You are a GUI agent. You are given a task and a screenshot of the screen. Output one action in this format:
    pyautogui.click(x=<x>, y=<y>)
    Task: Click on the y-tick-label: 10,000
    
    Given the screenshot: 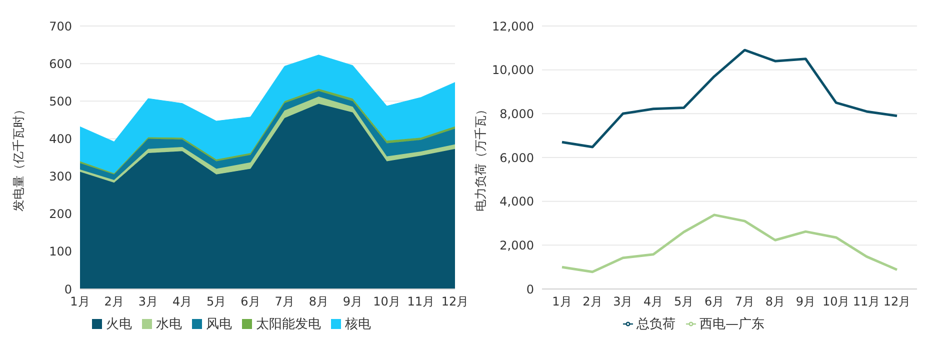 What is the action you would take?
    pyautogui.click(x=513, y=70)
    